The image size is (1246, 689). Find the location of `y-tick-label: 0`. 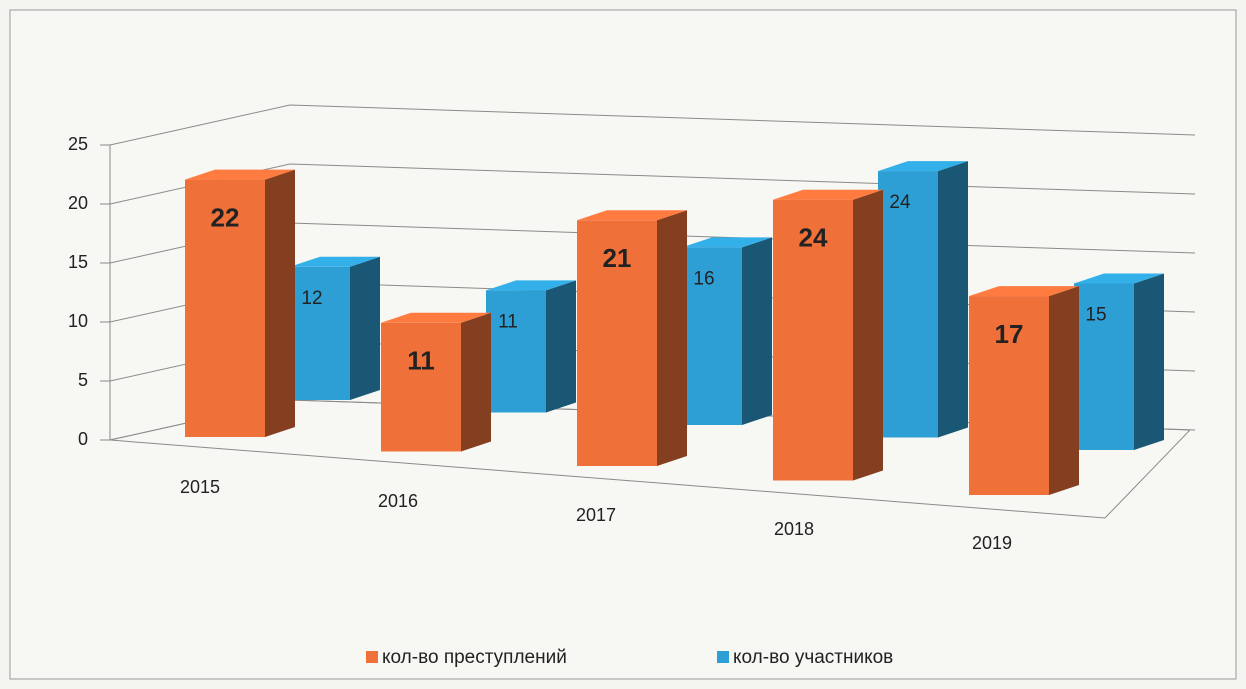

y-tick-label: 0 is located at coordinates (83, 439).